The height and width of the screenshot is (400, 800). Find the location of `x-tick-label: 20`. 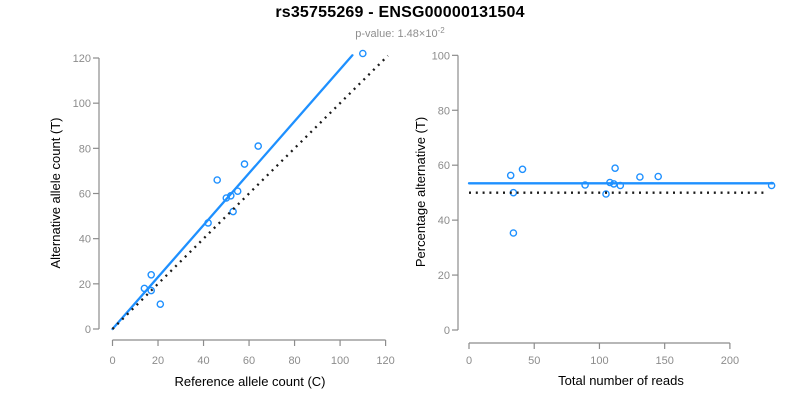

x-tick-label: 20 is located at coordinates (158, 361).